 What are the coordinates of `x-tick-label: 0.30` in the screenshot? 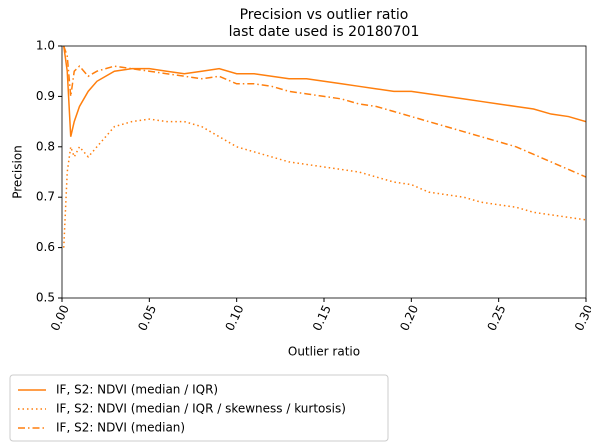 It's located at (581, 318).